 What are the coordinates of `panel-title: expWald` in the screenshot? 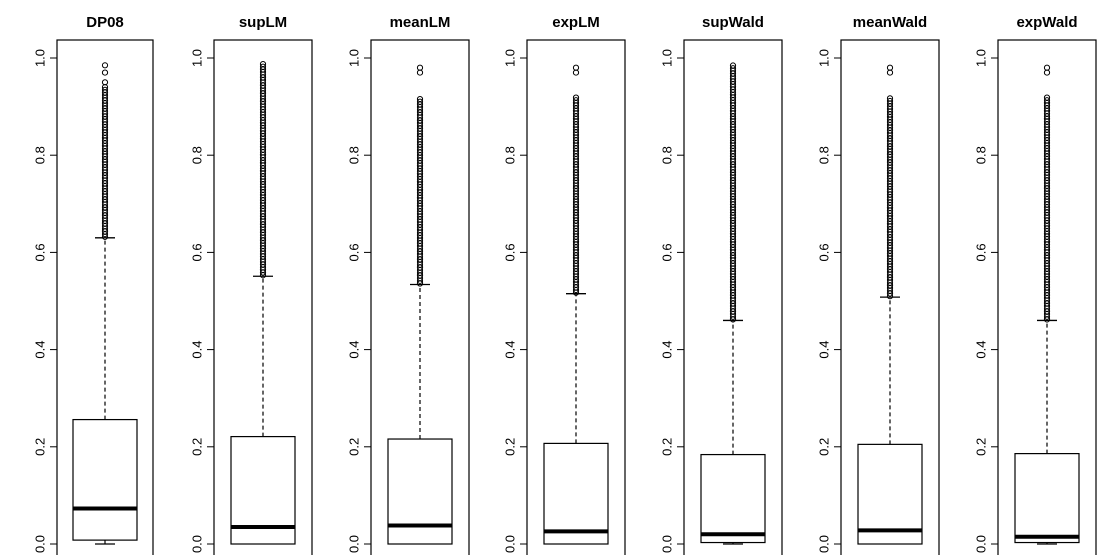 It's located at (1046, 22).